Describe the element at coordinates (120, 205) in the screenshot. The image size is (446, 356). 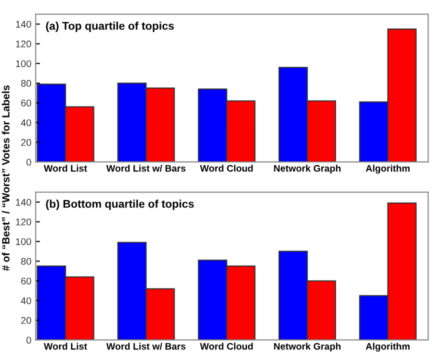
I see `text: (b) Bottom quartile of topics` at that location.